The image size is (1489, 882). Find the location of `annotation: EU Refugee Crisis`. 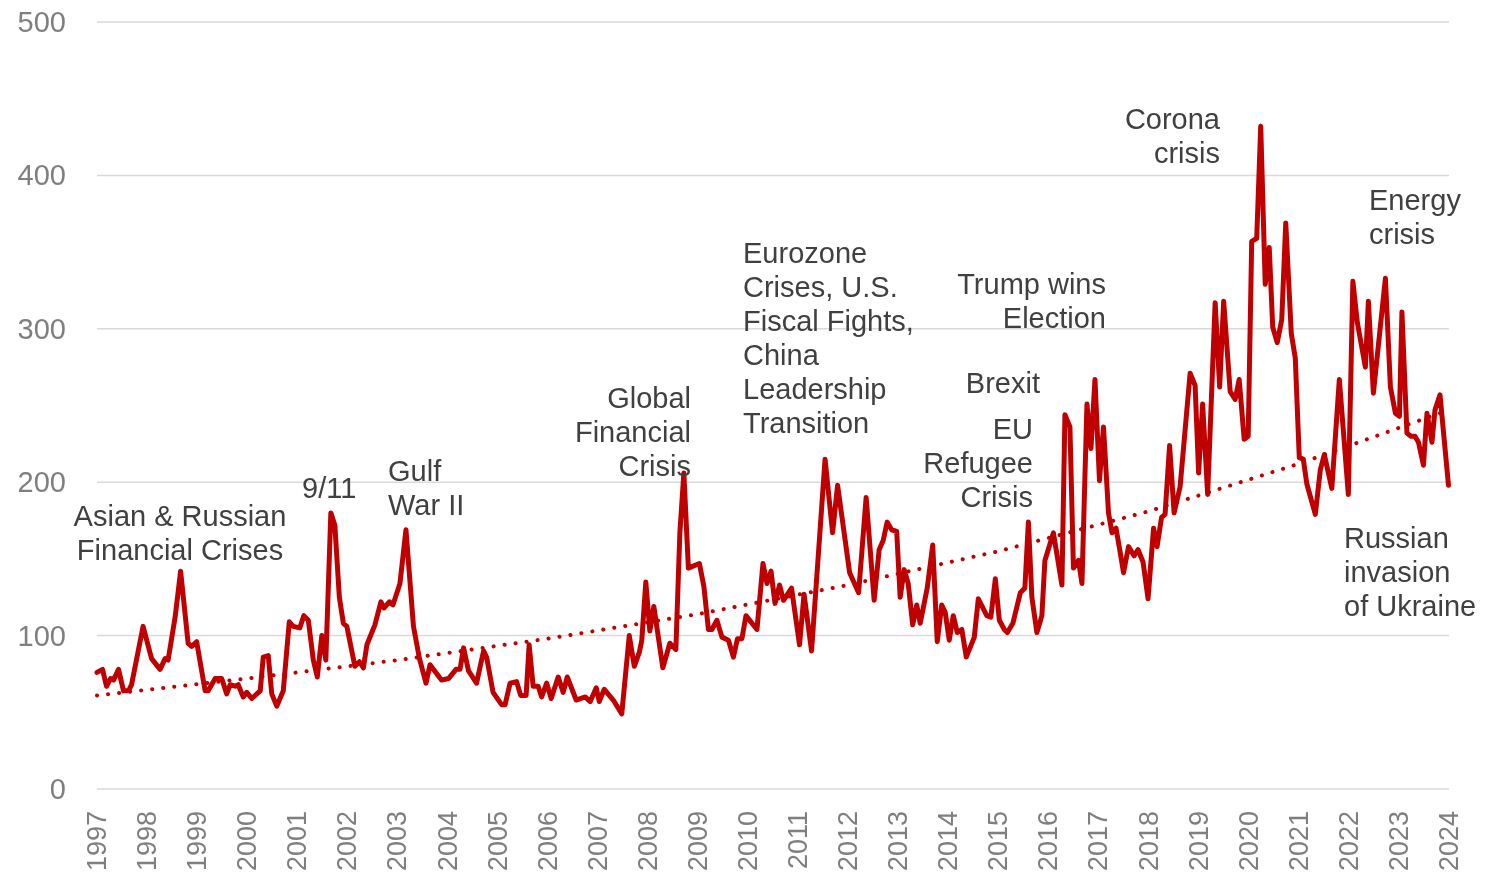

annotation: EU Refugee Crisis is located at coordinates (978, 463).